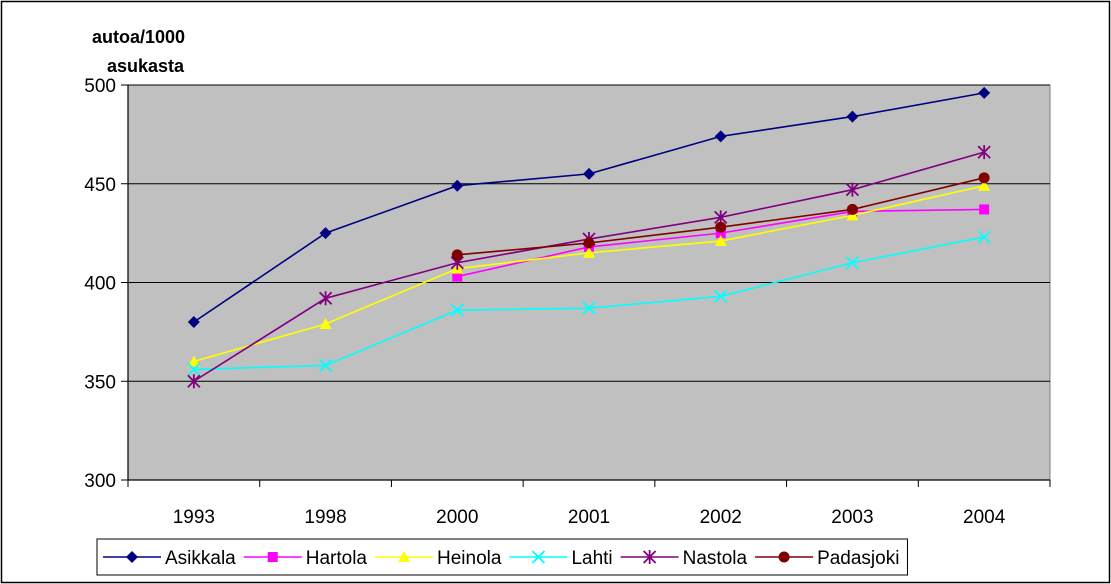 The width and height of the screenshot is (1111, 584). Describe the element at coordinates (146, 66) in the screenshot. I see `y-axis-title-line-2: asukasta` at that location.